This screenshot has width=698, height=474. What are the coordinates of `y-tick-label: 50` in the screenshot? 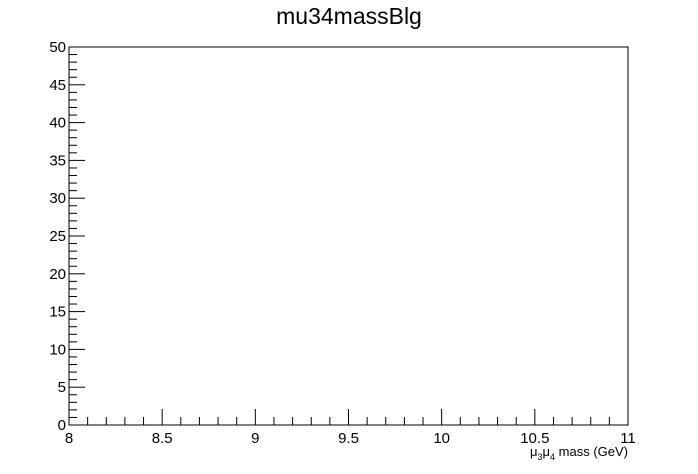 It's located at (57, 47).